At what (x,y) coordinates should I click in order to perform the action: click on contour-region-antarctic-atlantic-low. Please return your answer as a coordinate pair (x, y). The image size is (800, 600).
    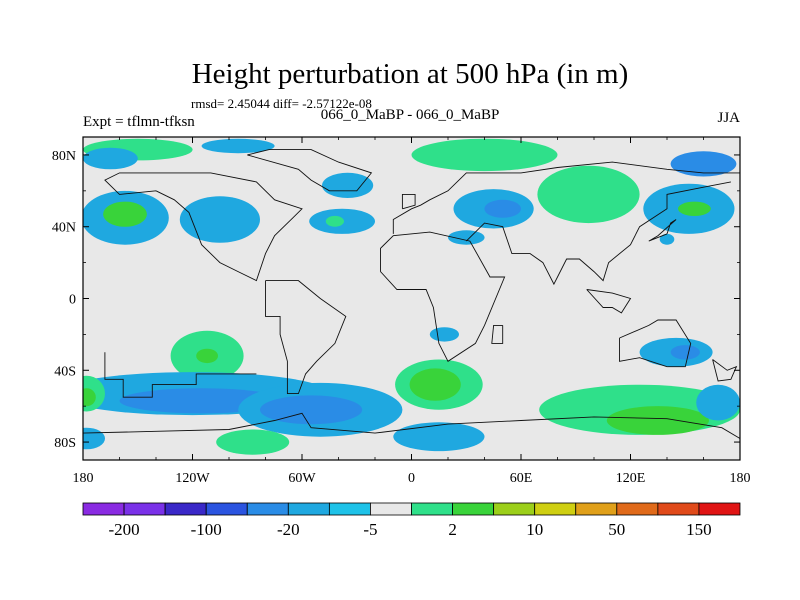
    Looking at the image, I should click on (439, 437).